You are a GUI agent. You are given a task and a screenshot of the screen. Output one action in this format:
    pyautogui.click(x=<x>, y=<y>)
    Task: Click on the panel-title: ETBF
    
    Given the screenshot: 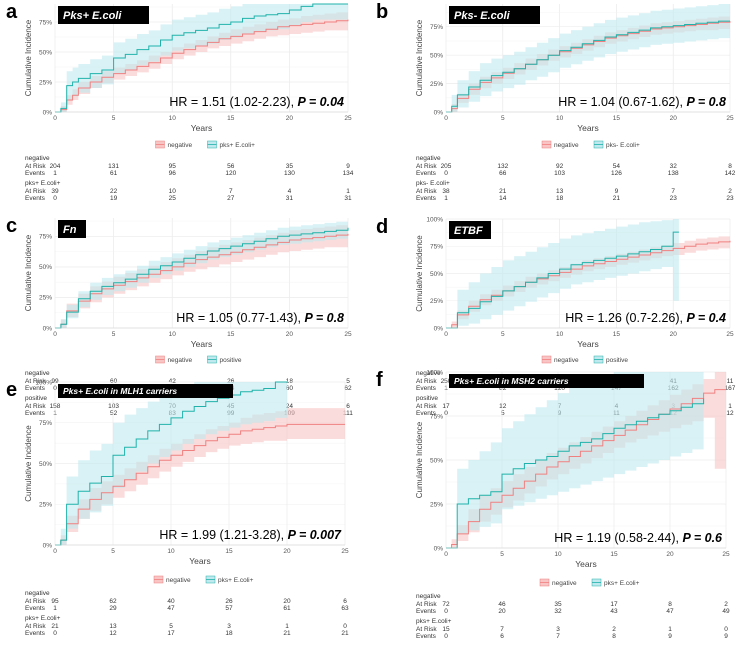 What is the action you would take?
    pyautogui.click(x=468, y=231)
    